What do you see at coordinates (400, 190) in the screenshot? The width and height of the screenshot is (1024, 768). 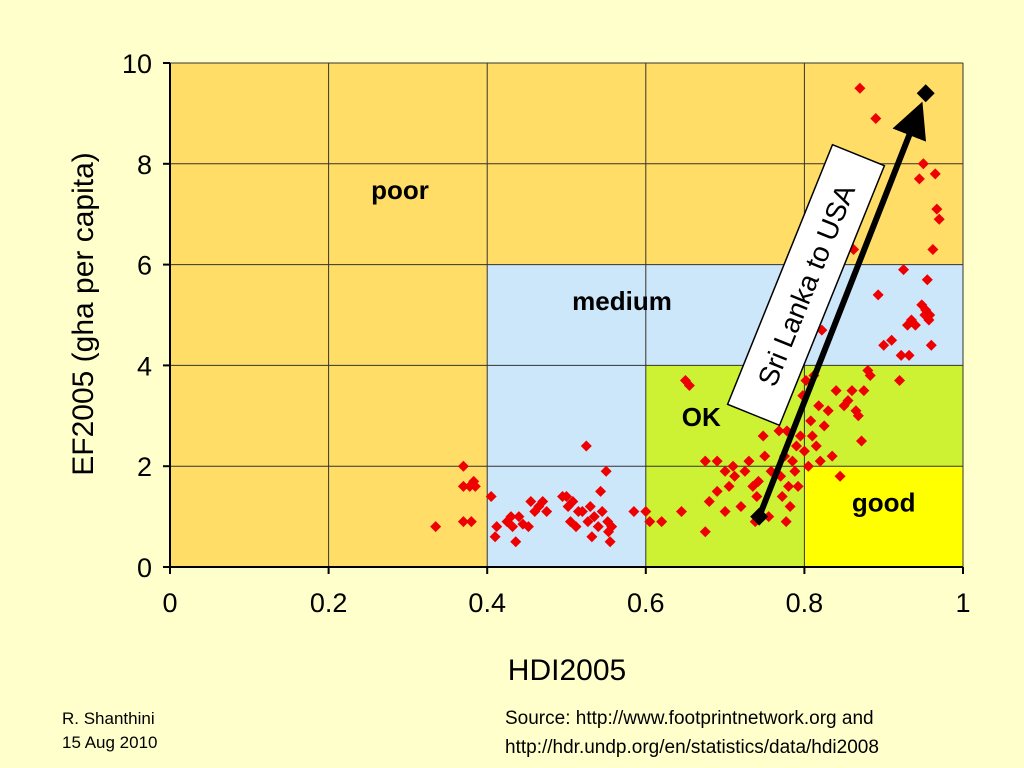 I see `region-label-poor: poor` at bounding box center [400, 190].